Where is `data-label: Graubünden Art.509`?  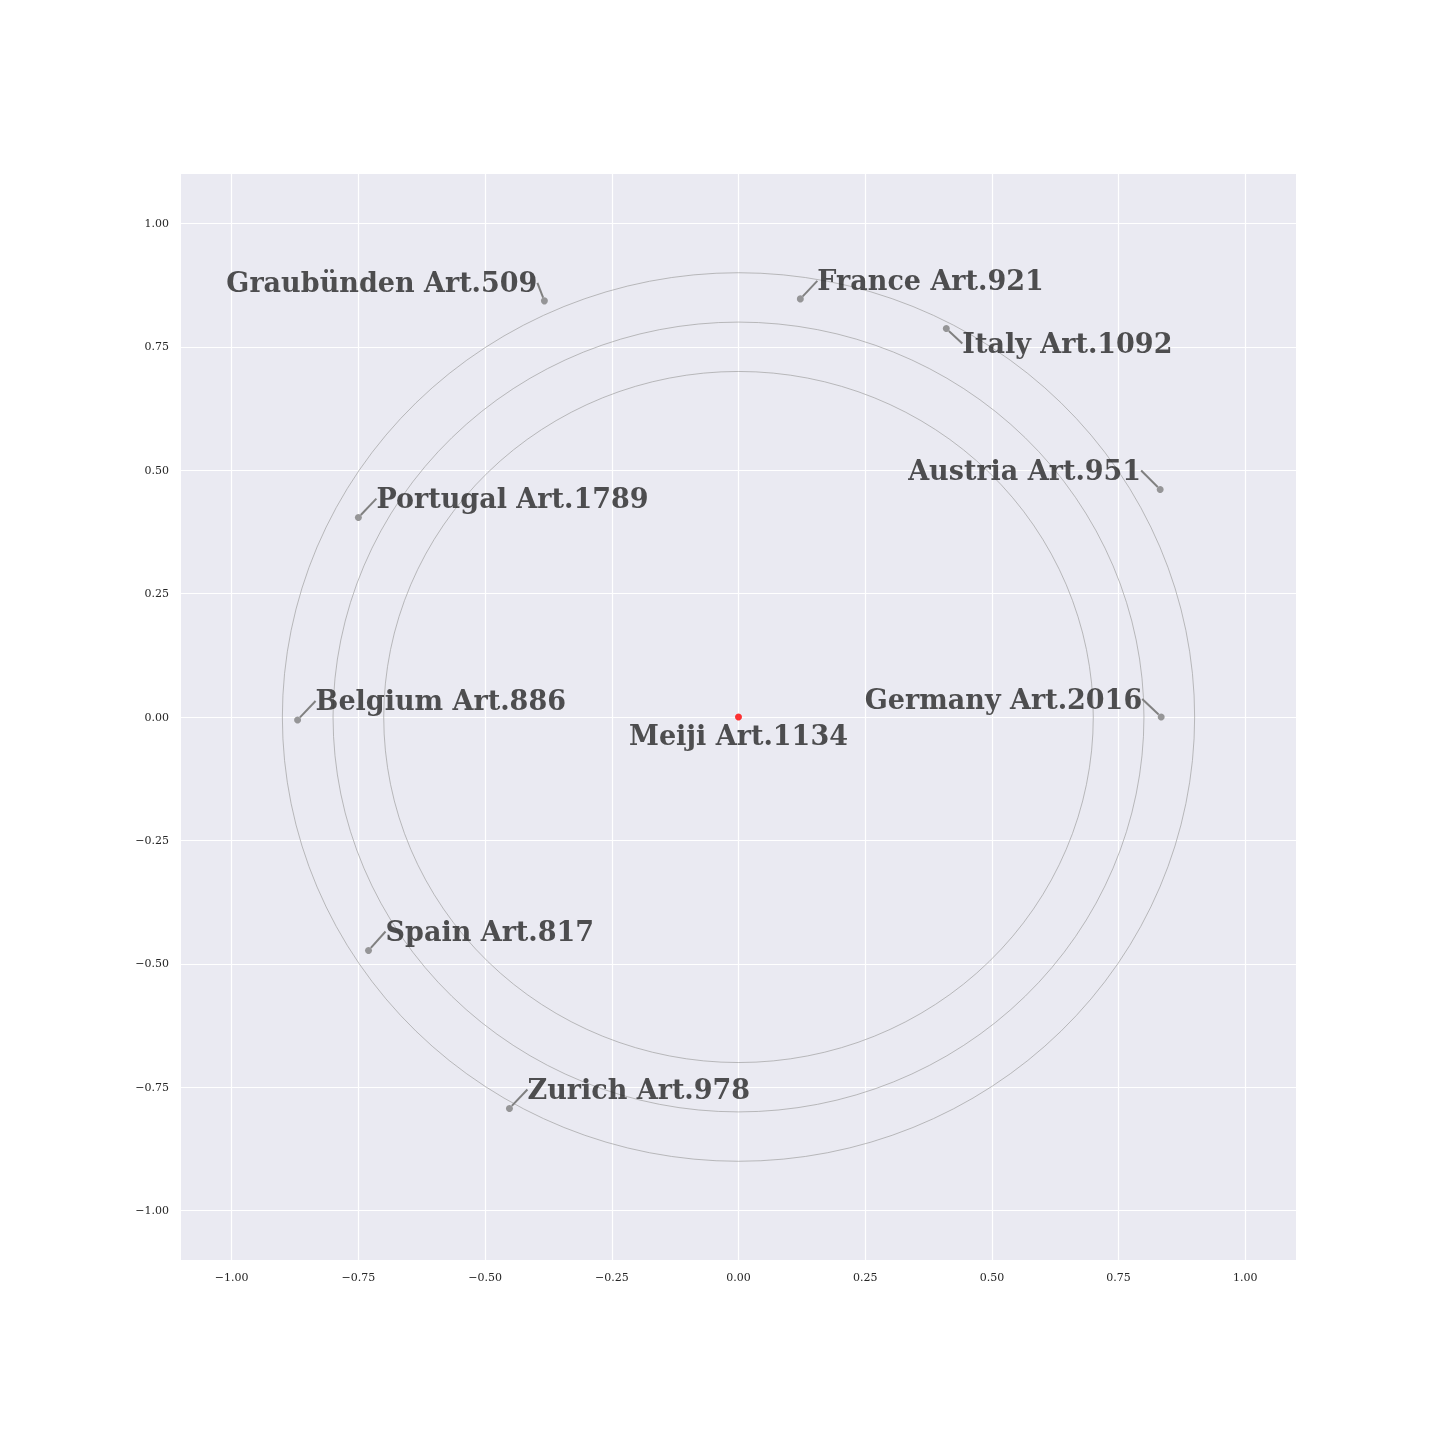 data-label: Graubünden Art.509 is located at coordinates (382, 283).